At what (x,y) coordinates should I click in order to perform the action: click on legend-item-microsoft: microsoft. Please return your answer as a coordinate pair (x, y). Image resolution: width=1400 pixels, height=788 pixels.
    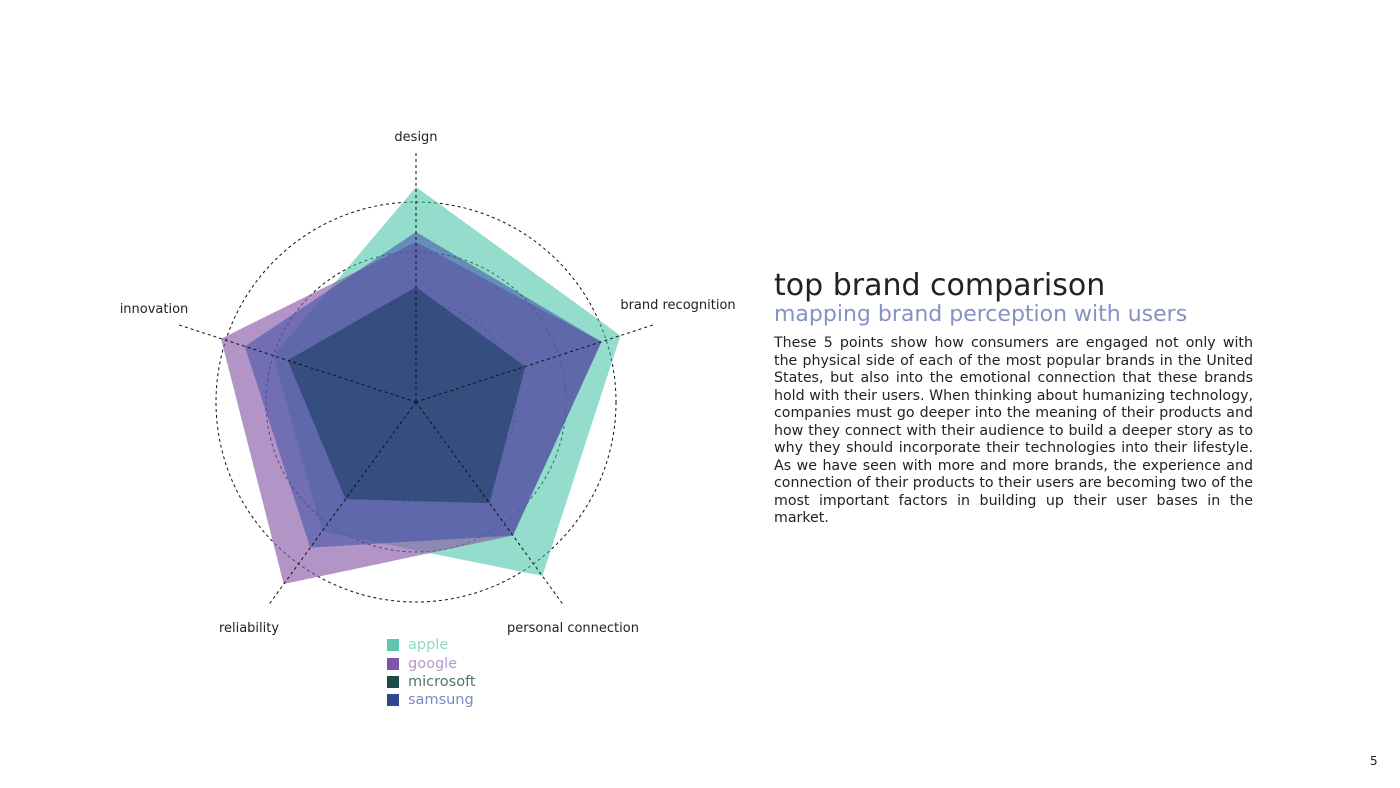
    Looking at the image, I should click on (431, 682).